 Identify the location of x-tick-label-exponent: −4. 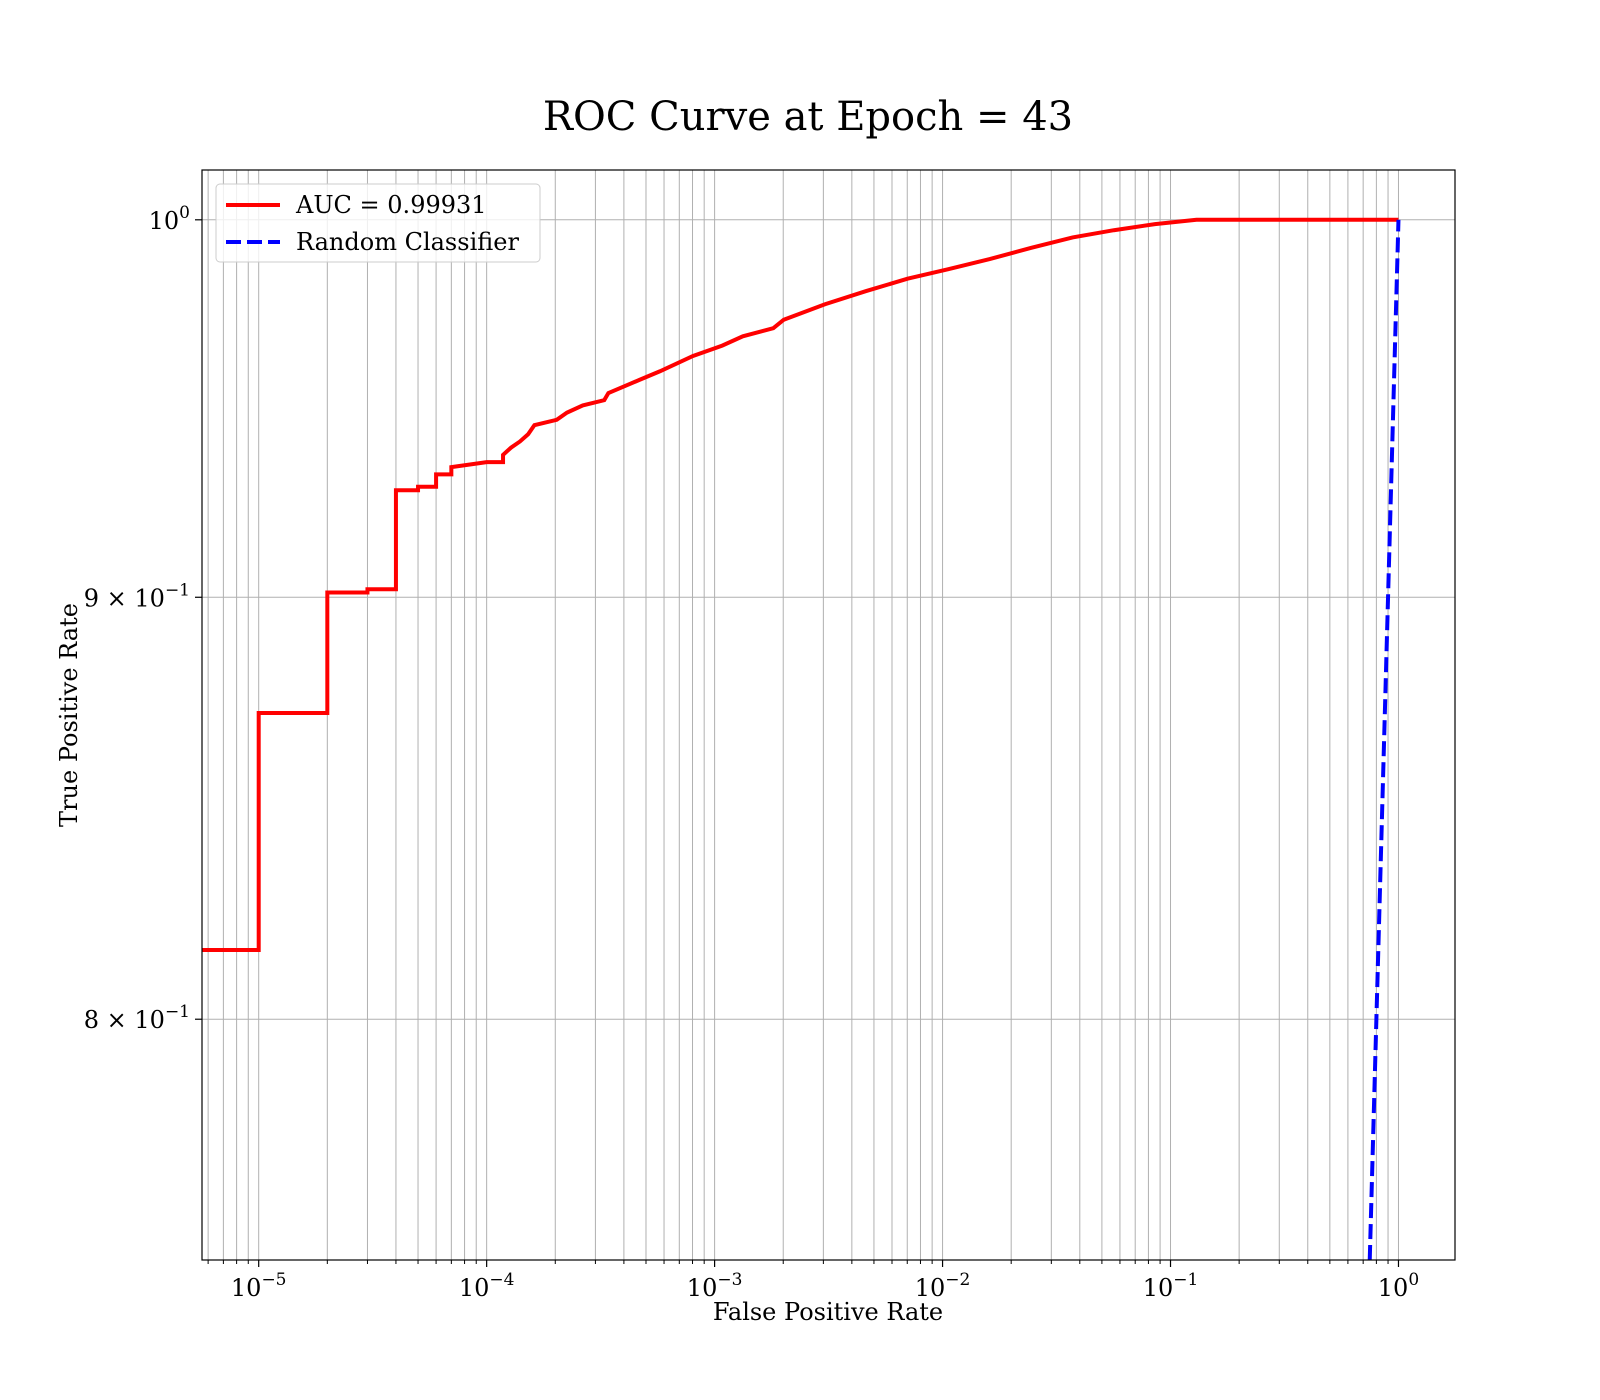
(501, 1280).